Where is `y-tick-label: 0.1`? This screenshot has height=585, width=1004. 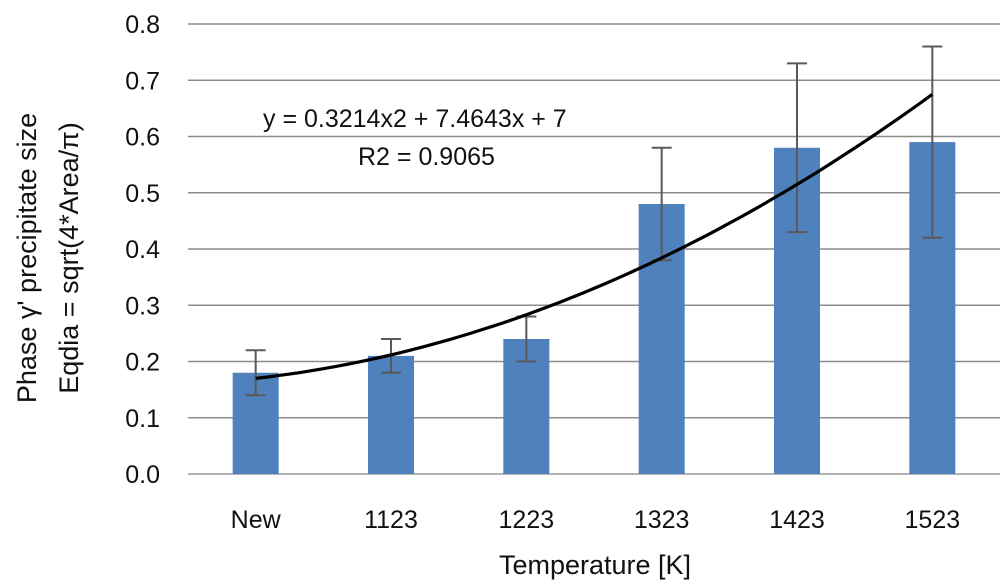
y-tick-label: 0.1 is located at coordinates (142, 419).